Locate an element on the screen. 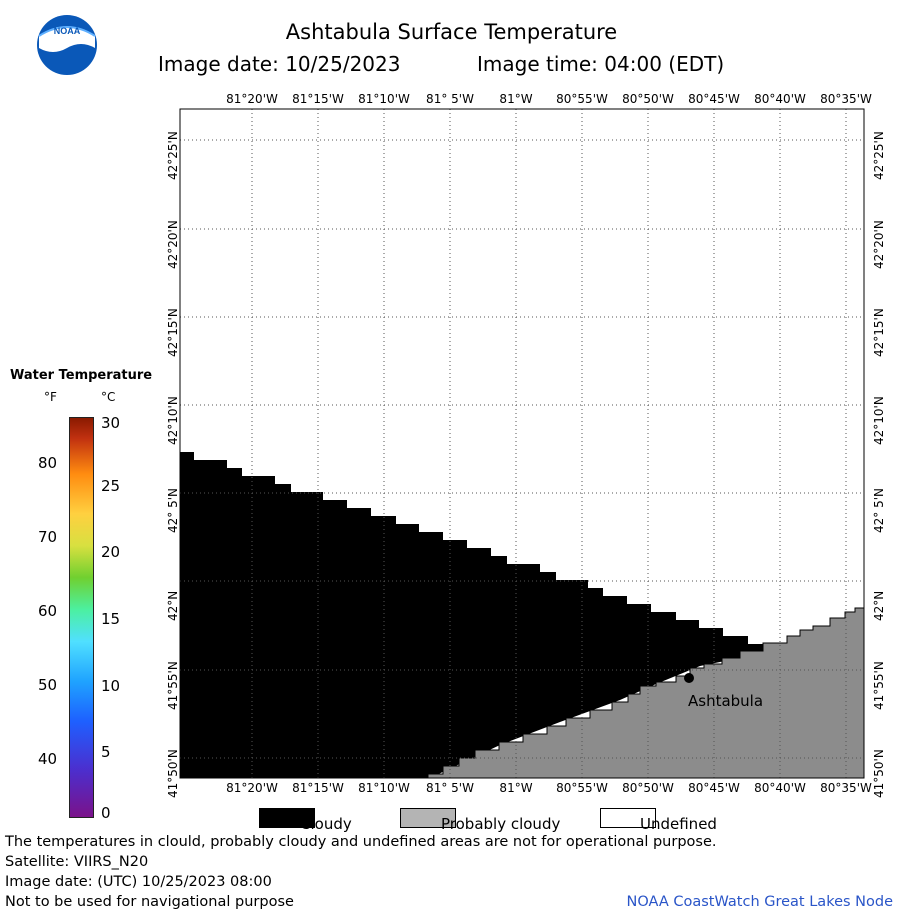  c-tick: 20 is located at coordinates (111, 552).